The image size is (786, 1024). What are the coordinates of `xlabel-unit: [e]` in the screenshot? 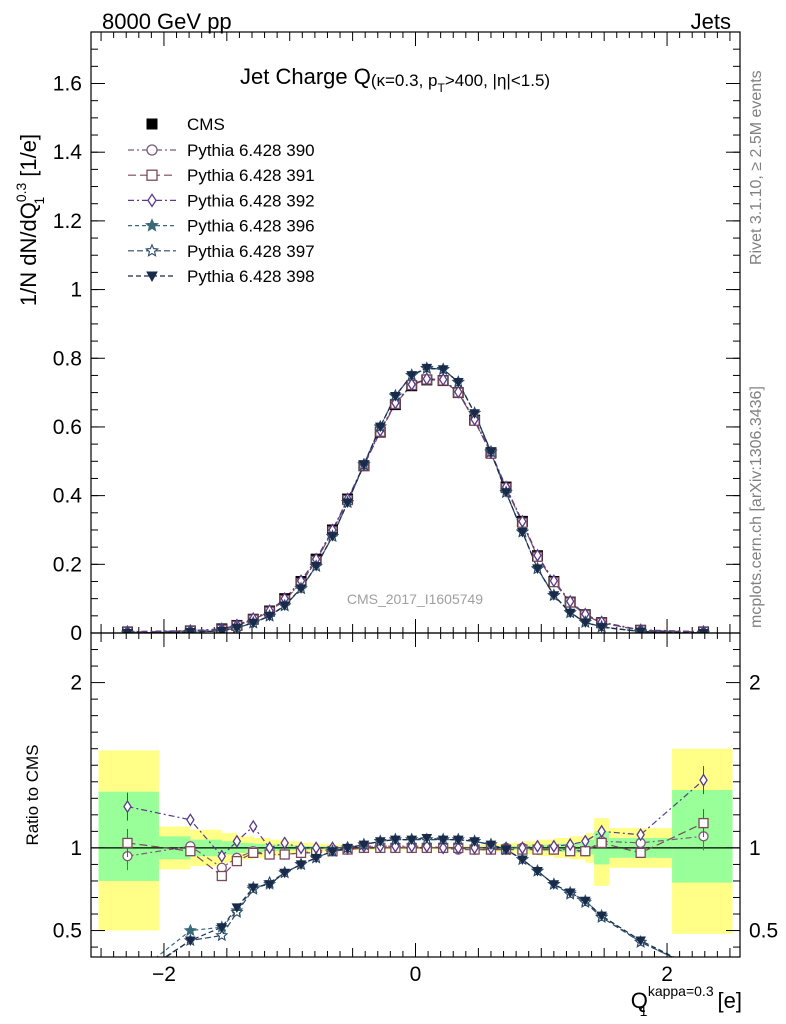 It's located at (726, 1000).